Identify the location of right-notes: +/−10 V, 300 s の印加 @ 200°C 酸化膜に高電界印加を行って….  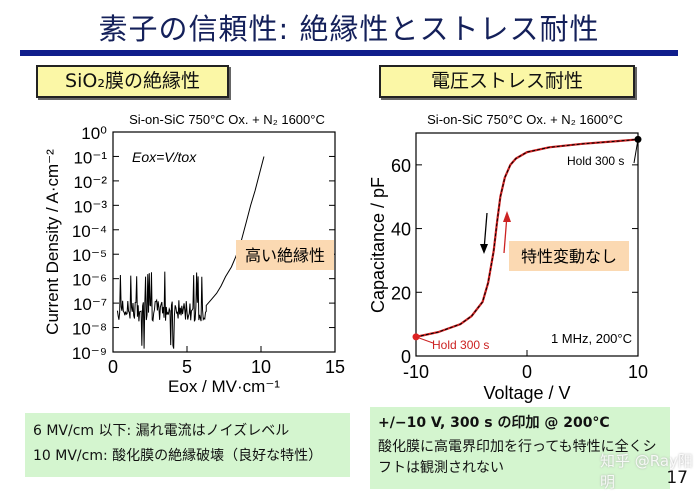
(520, 448).